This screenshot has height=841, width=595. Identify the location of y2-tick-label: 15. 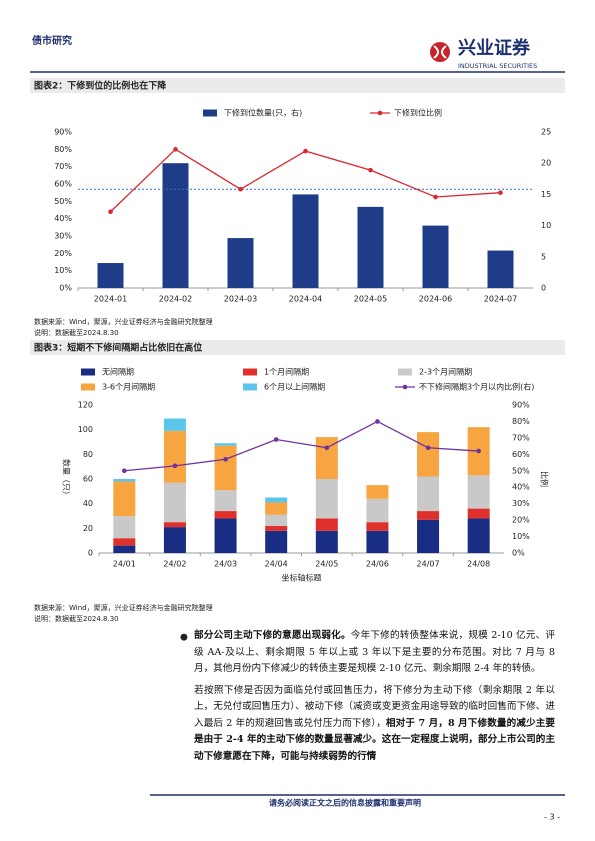
(546, 194).